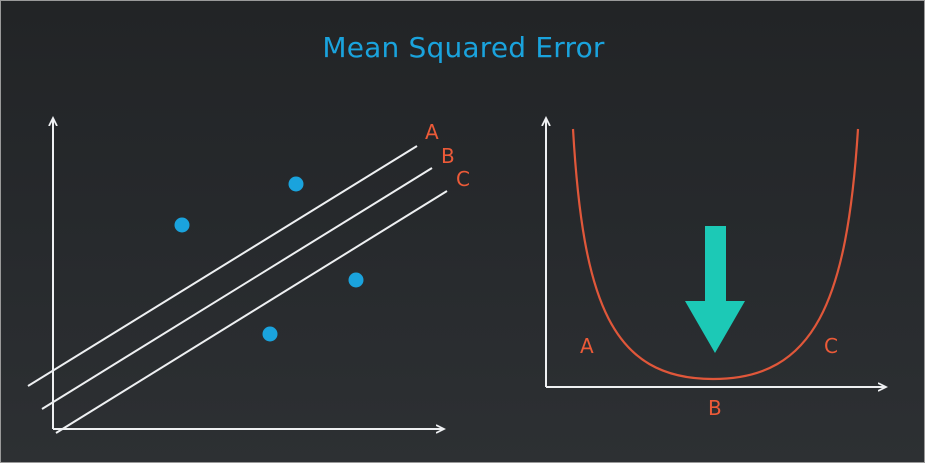 The height and width of the screenshot is (463, 925). What do you see at coordinates (715, 408) in the screenshot?
I see `curve-label-b: B` at bounding box center [715, 408].